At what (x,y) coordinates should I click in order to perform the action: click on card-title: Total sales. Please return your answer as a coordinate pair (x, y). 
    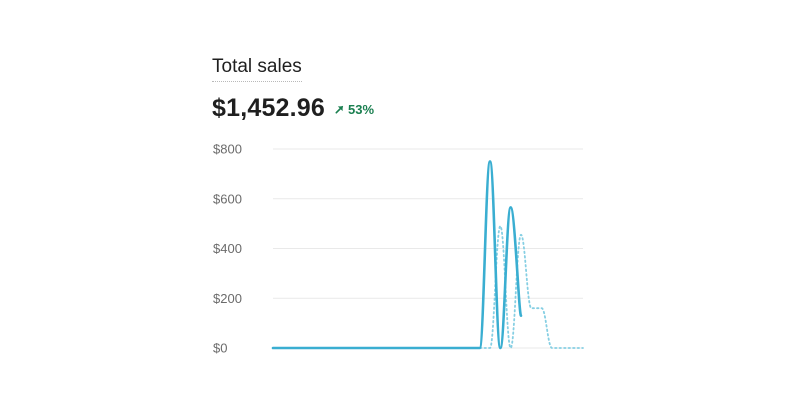
    Looking at the image, I should click on (257, 69).